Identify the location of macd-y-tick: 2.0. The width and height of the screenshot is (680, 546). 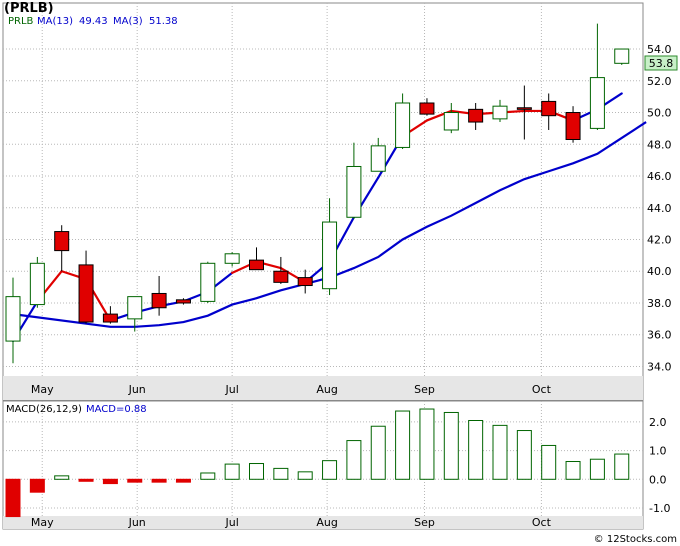
(658, 422).